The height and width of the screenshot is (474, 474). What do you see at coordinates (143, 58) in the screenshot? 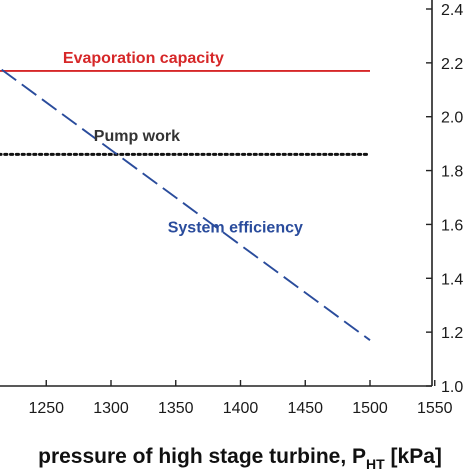
I see `annotation-evaporation-capacity: Evaporation capacity` at bounding box center [143, 58].